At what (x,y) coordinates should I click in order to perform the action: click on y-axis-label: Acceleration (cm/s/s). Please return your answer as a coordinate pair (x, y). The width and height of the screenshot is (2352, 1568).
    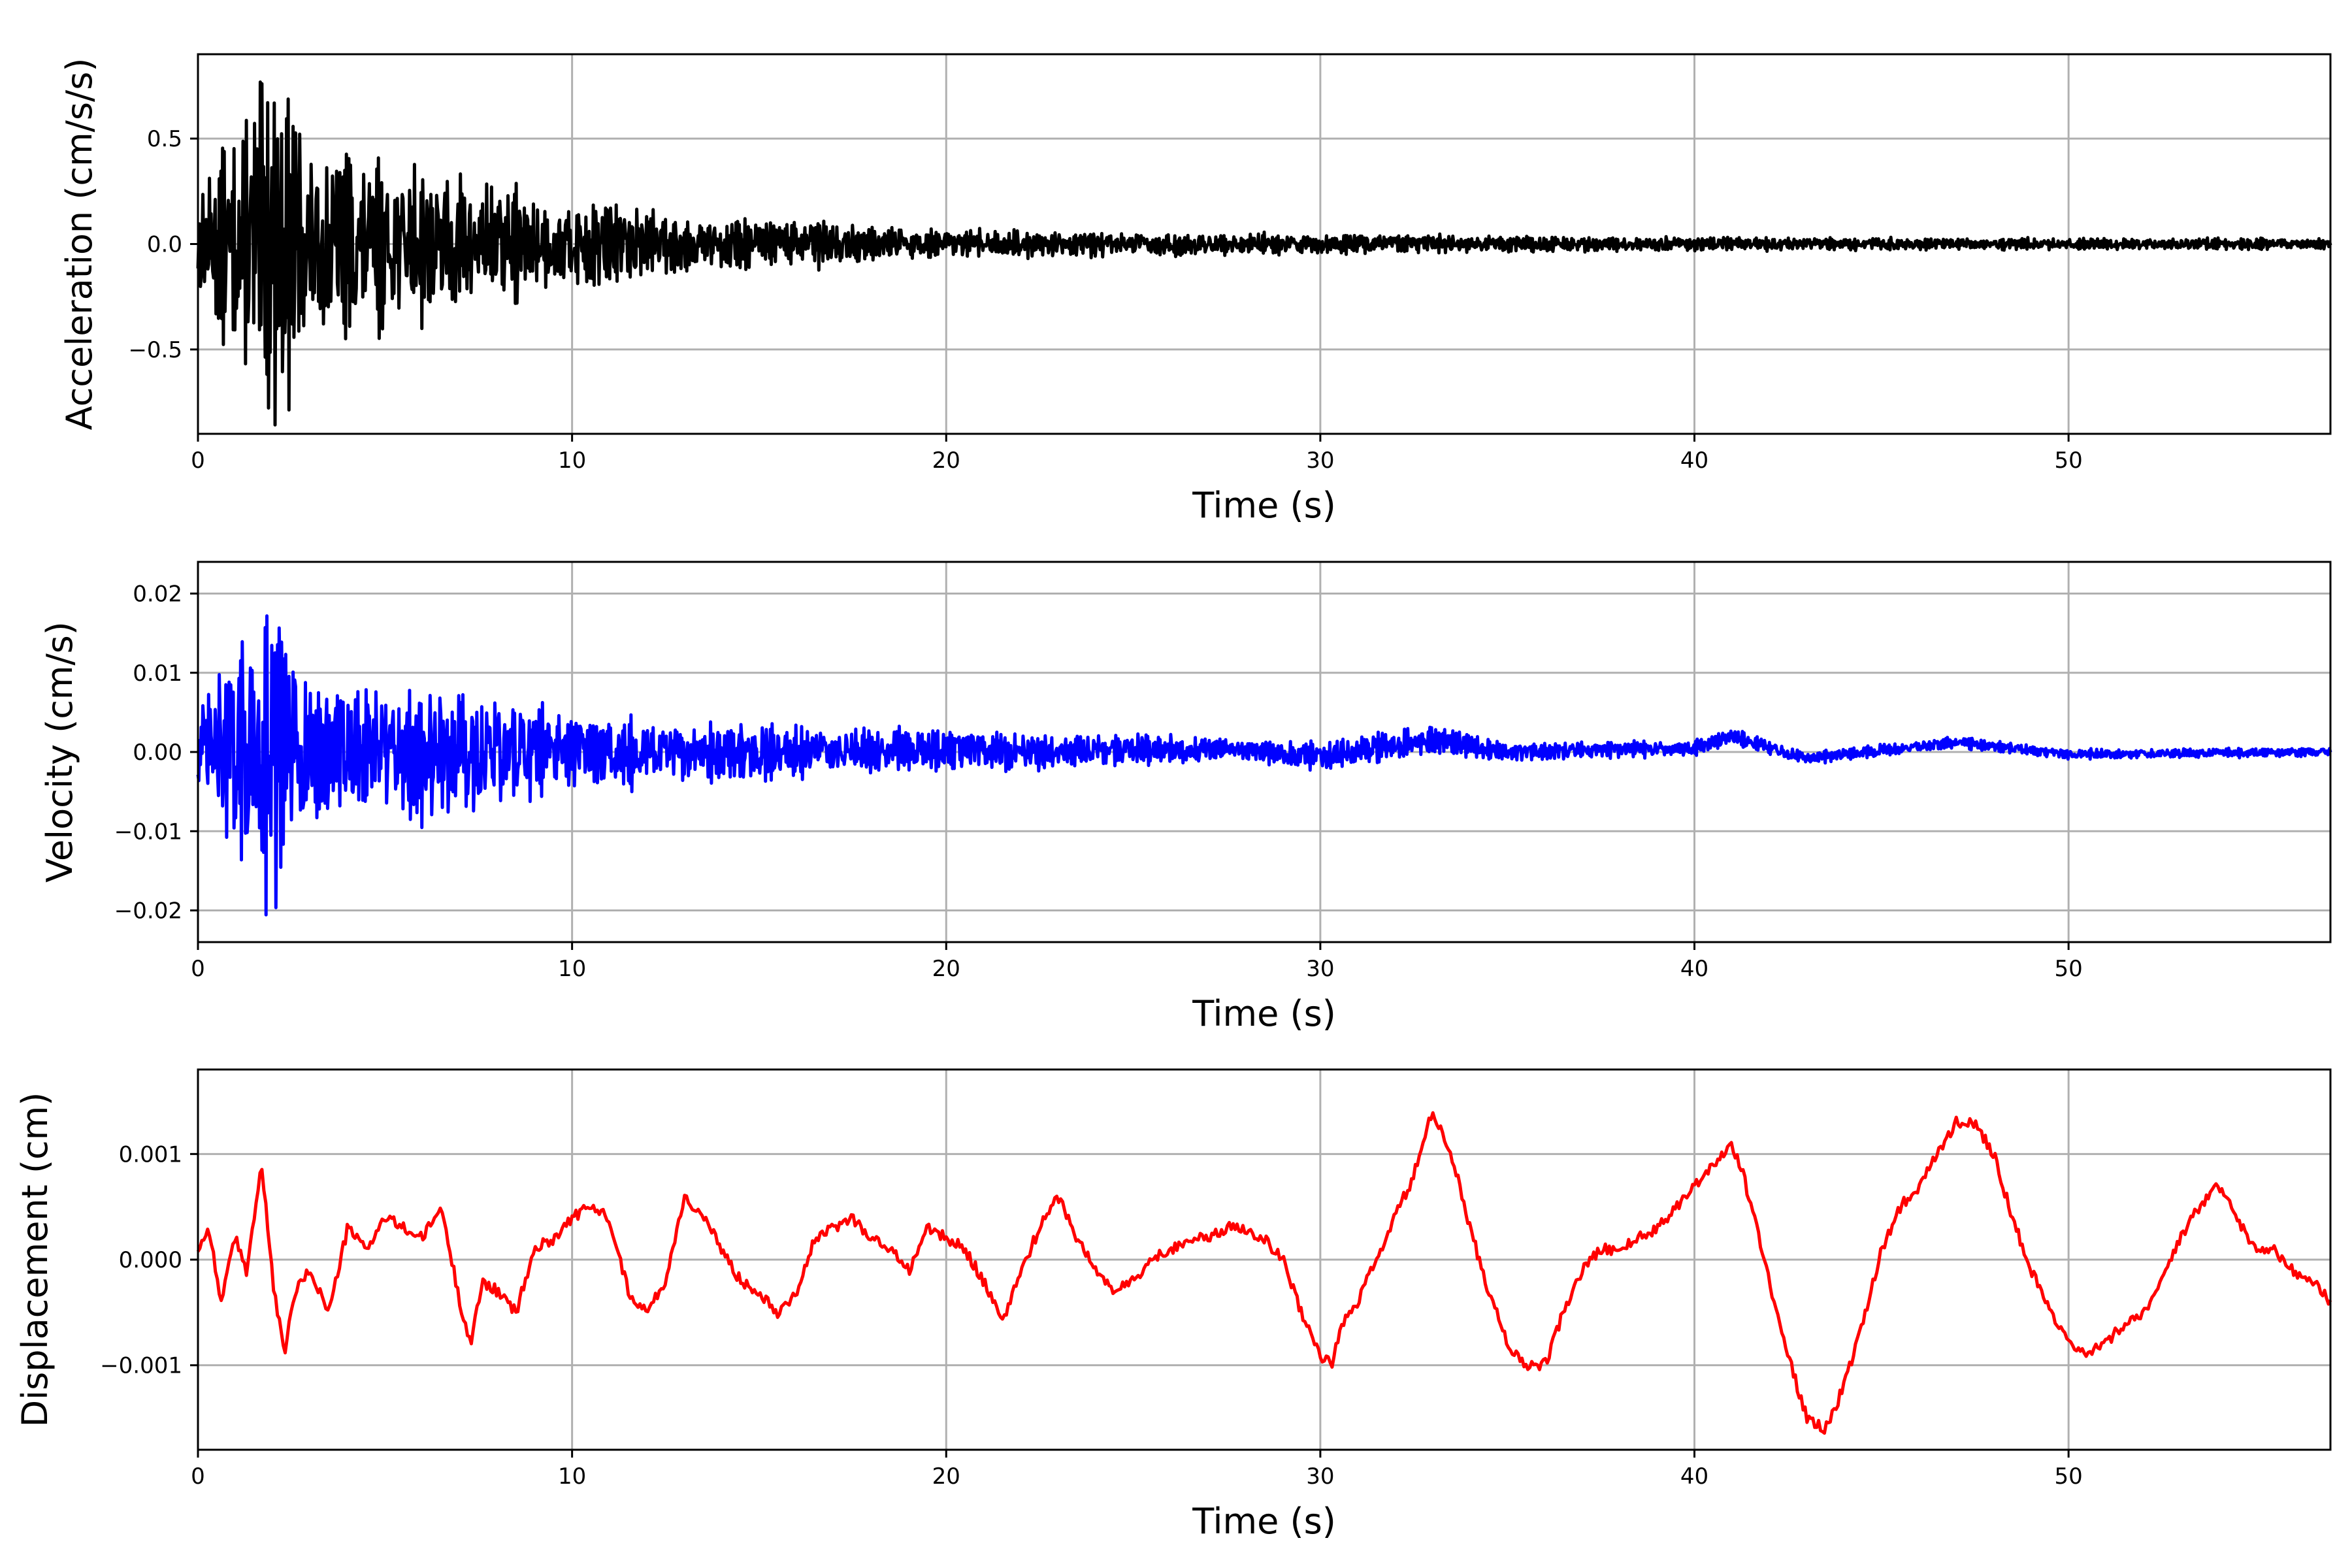
    Looking at the image, I should click on (79, 244).